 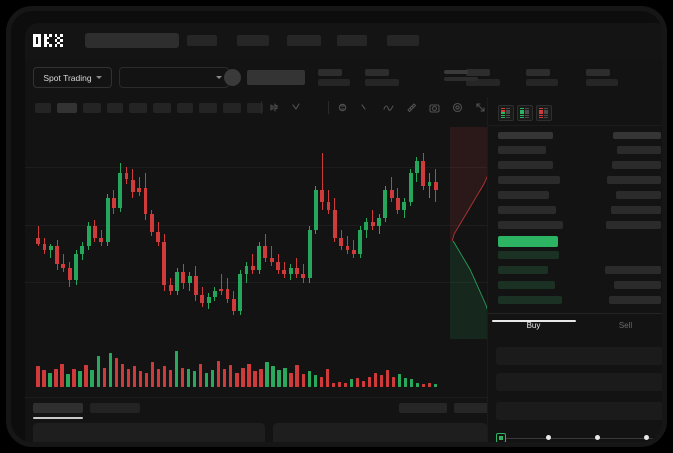 What do you see at coordinates (342, 107) in the screenshot?
I see `indicators-icon` at bounding box center [342, 107].